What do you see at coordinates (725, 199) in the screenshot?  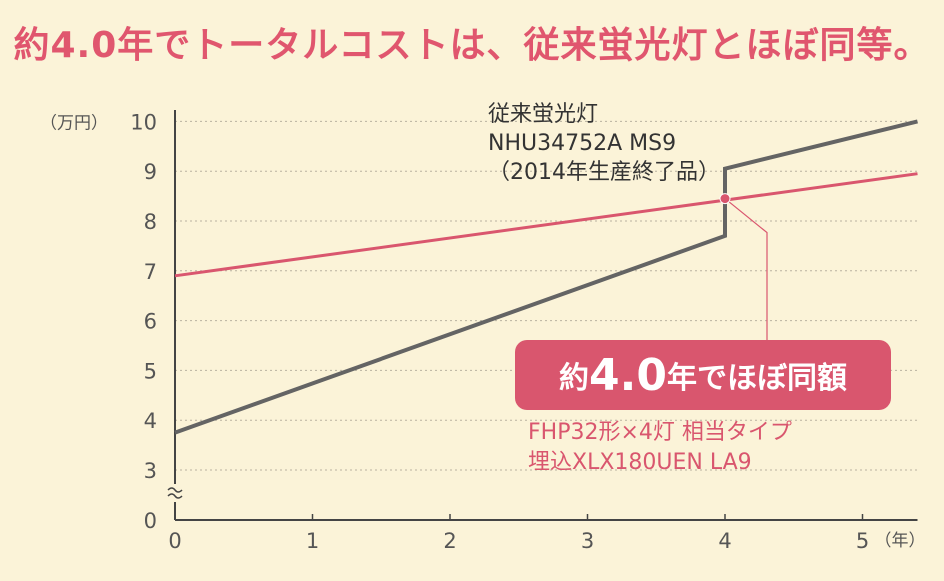 I see `crossover-point` at bounding box center [725, 199].